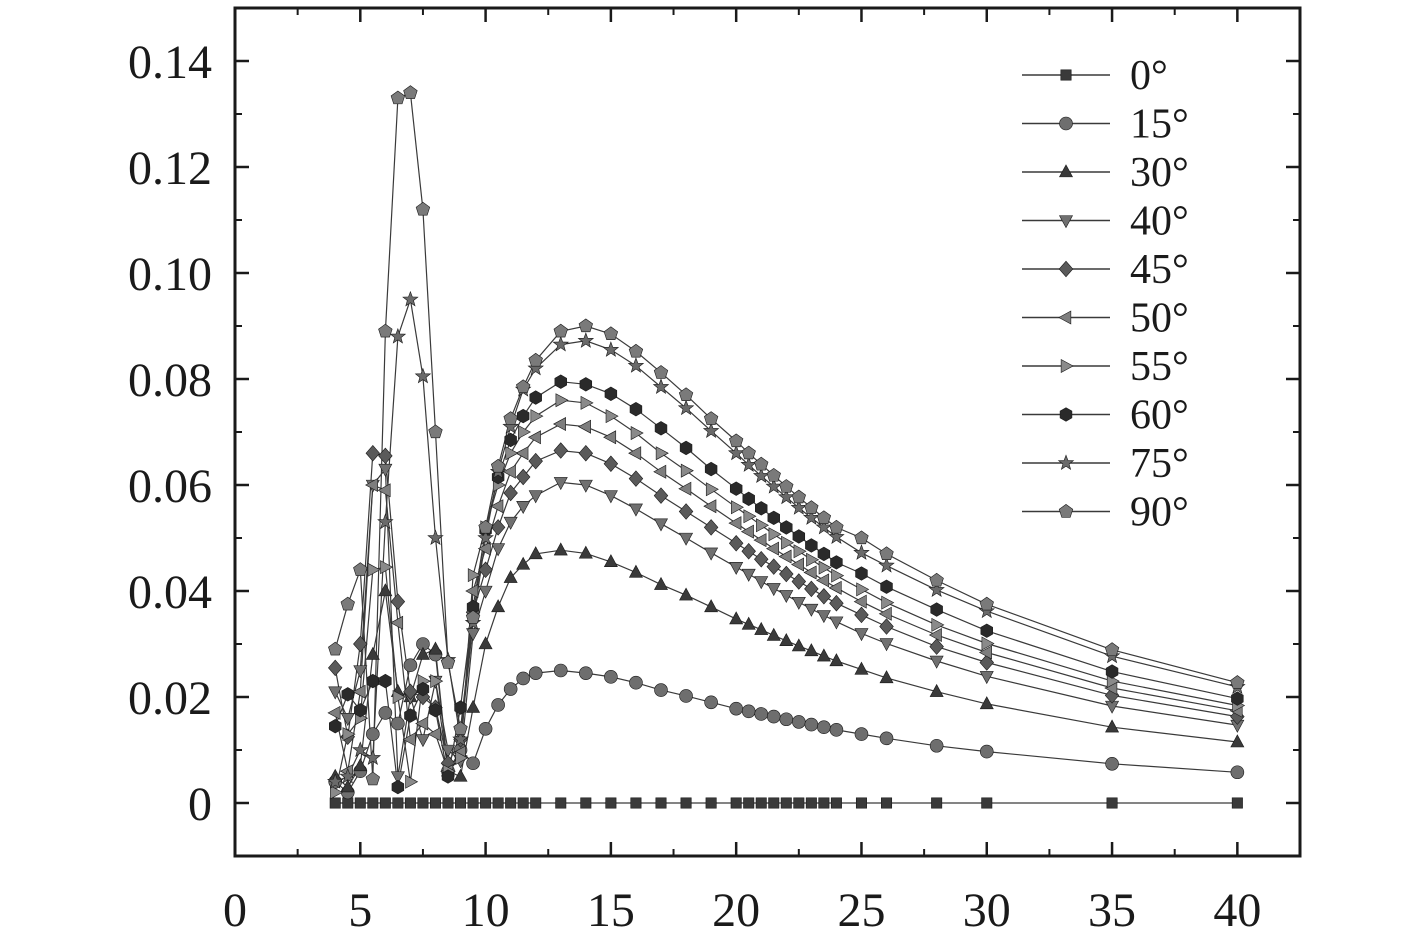 The height and width of the screenshot is (942, 1417). What do you see at coordinates (486, 910) in the screenshot?
I see `x-tick-label: 10` at bounding box center [486, 910].